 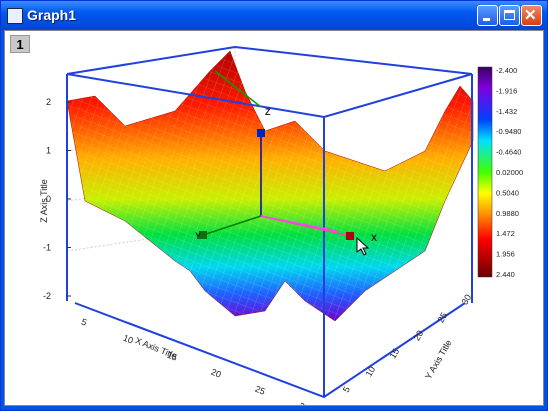 What do you see at coordinates (509, 15) in the screenshot?
I see `maximize-button` at bounding box center [509, 15].